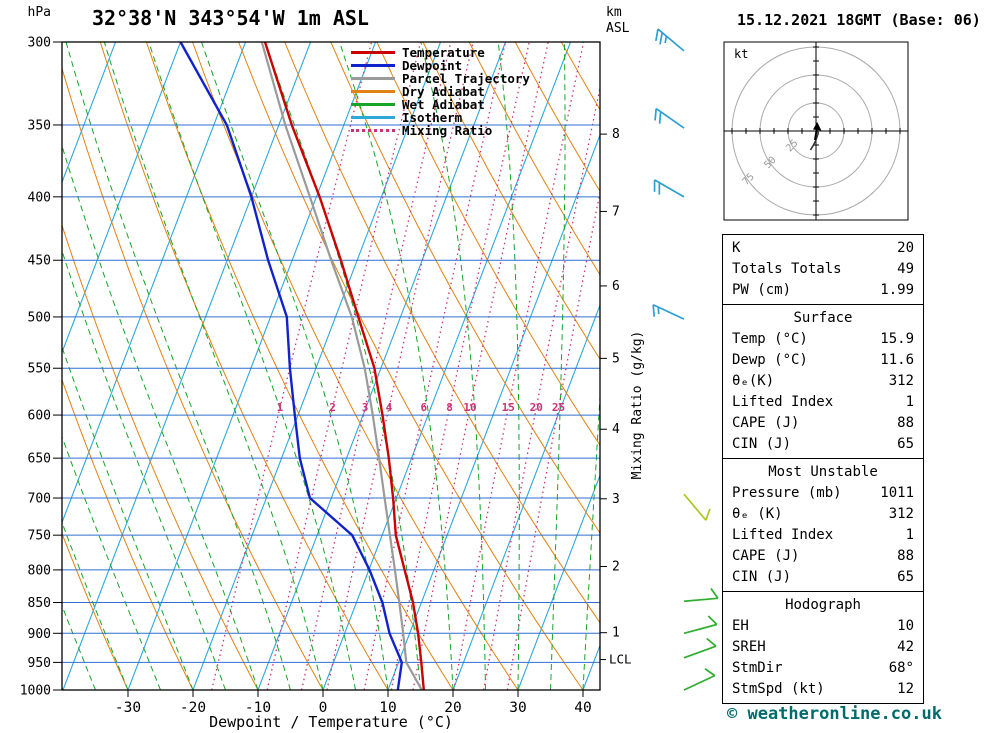 Image resolution: width=1000 pixels, height=733 pixels. I want to click on svg-text: 950, so click(39, 663).